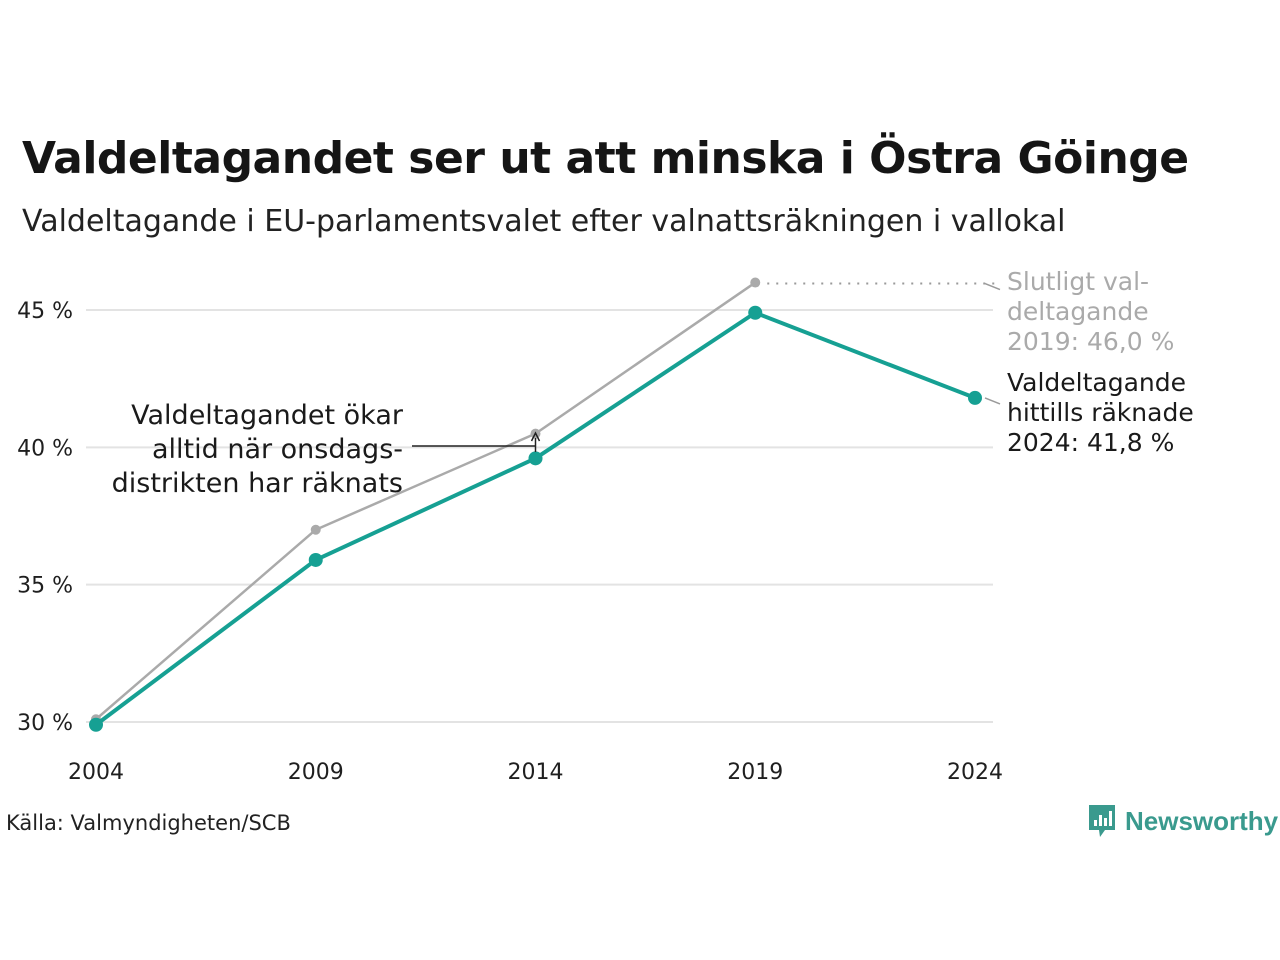  I want to click on annotation-onsdags: Valdeltagandet ökar, so click(267, 415).